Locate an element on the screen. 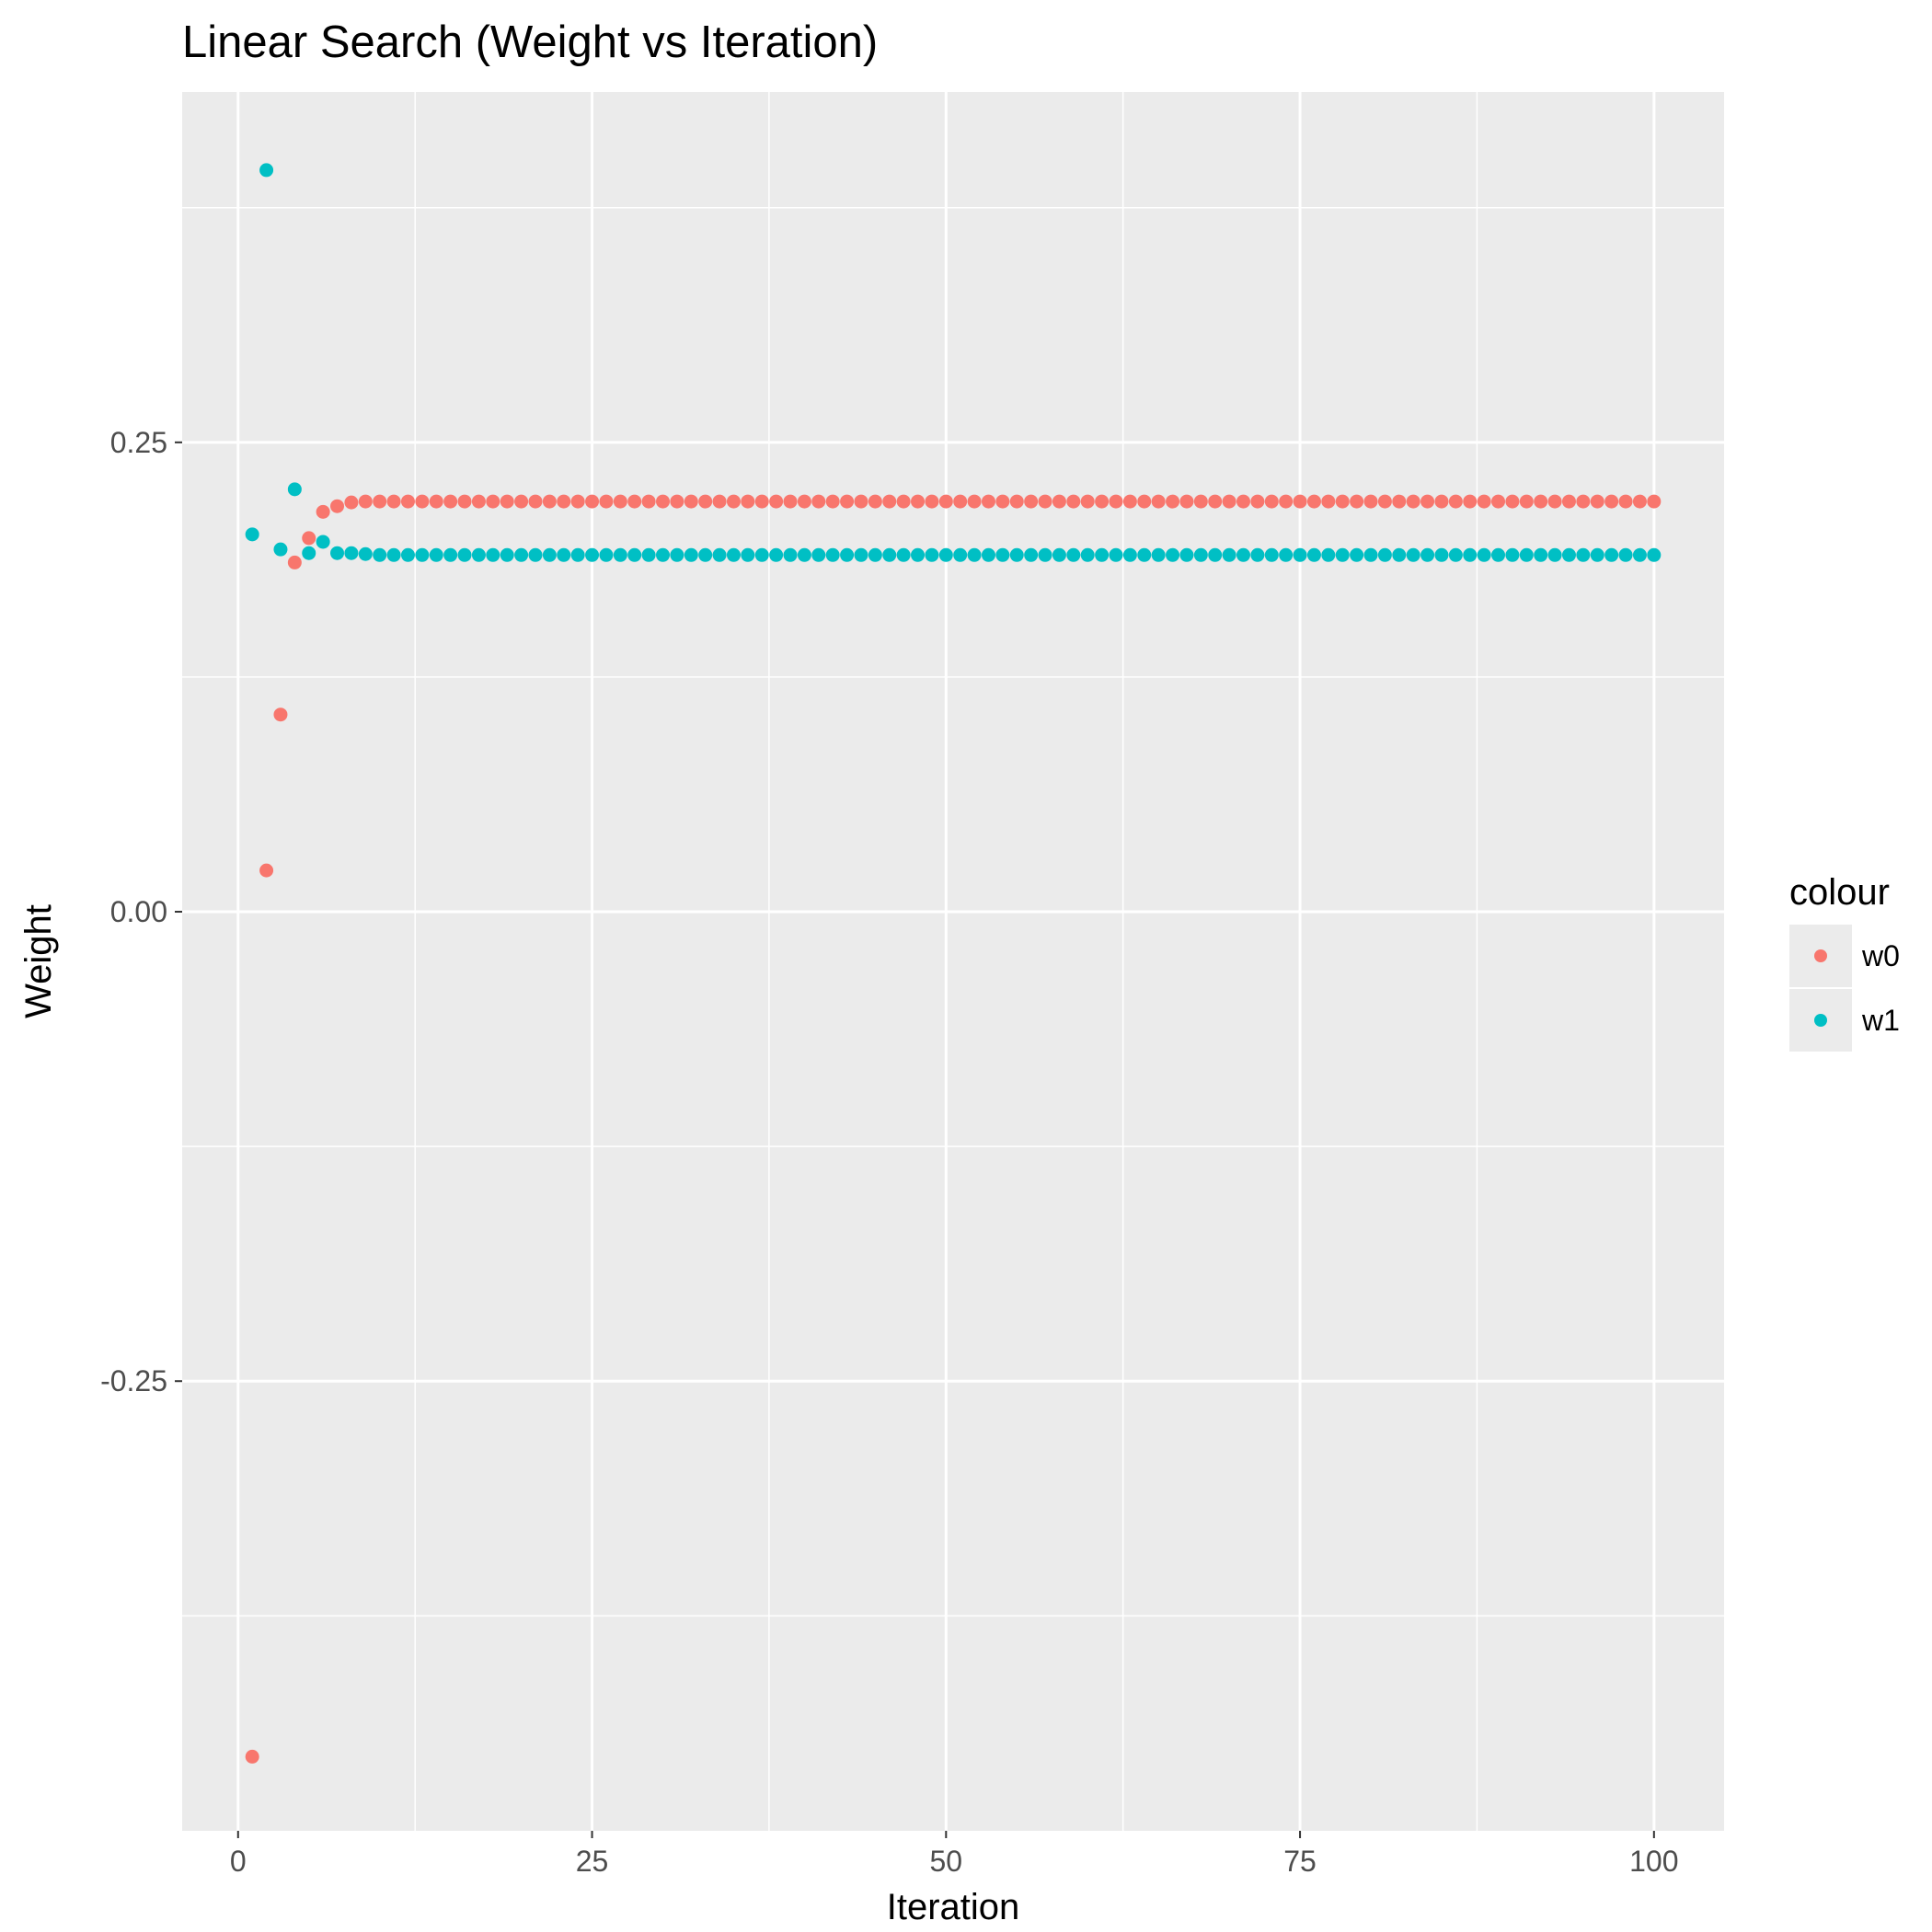 Image resolution: width=1932 pixels, height=1932 pixels. legend-item-w1: w1 is located at coordinates (1844, 1020).